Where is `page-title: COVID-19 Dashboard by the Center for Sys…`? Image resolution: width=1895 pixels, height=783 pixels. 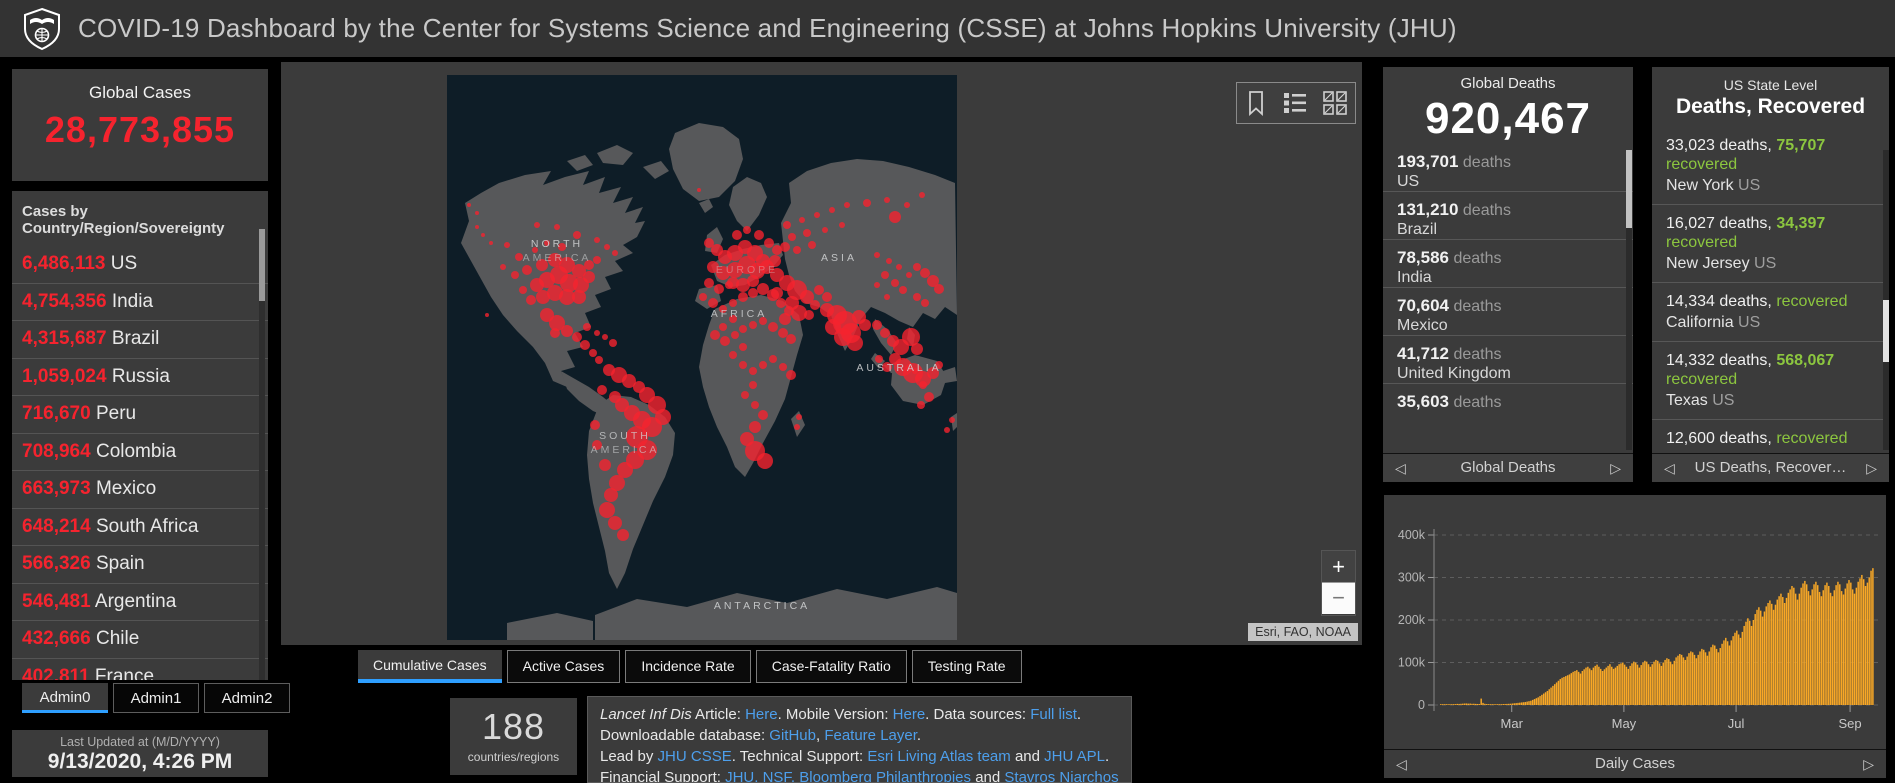 page-title: COVID-19 Dashboard by the Center for Sys… is located at coordinates (767, 28).